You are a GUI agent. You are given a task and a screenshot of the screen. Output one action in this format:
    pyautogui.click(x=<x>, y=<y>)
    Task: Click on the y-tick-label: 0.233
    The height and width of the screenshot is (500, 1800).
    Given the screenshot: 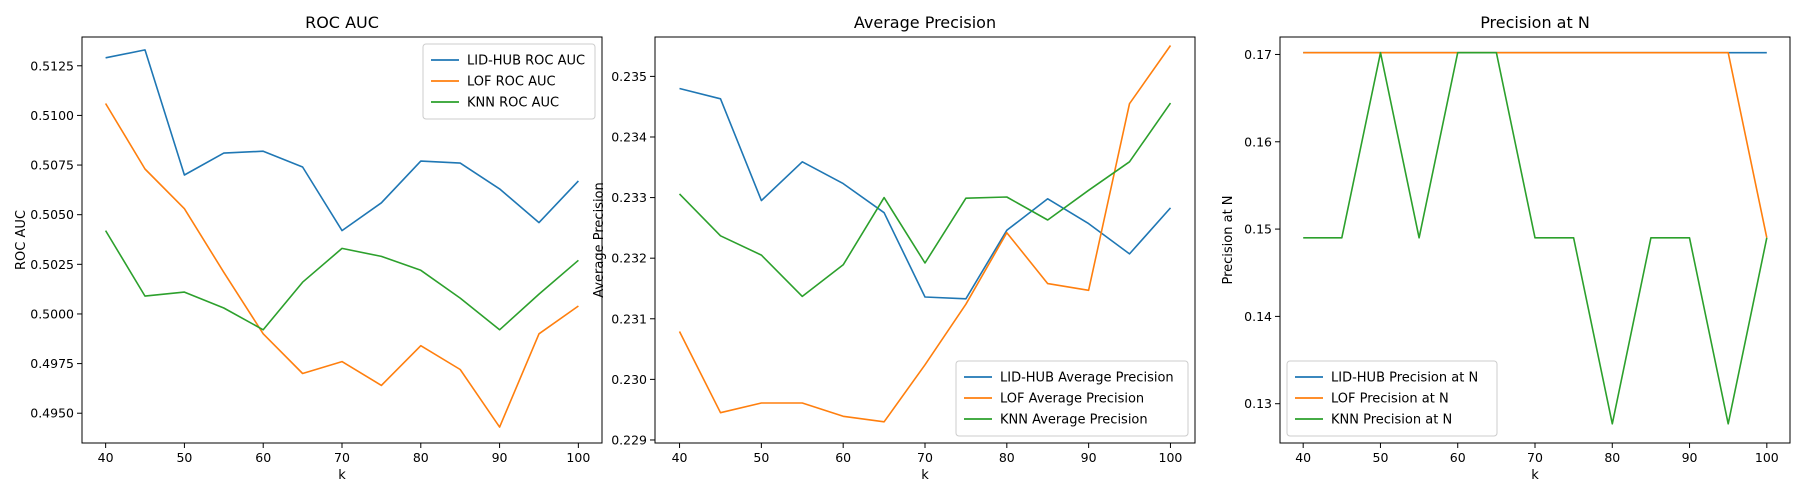 What is the action you would take?
    pyautogui.click(x=629, y=197)
    